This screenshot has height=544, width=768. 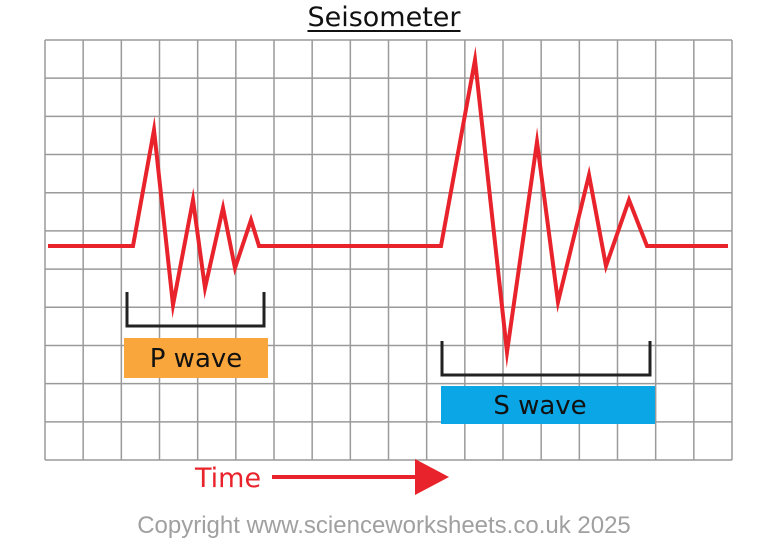 I want to click on time-label: Time, so click(x=227, y=478).